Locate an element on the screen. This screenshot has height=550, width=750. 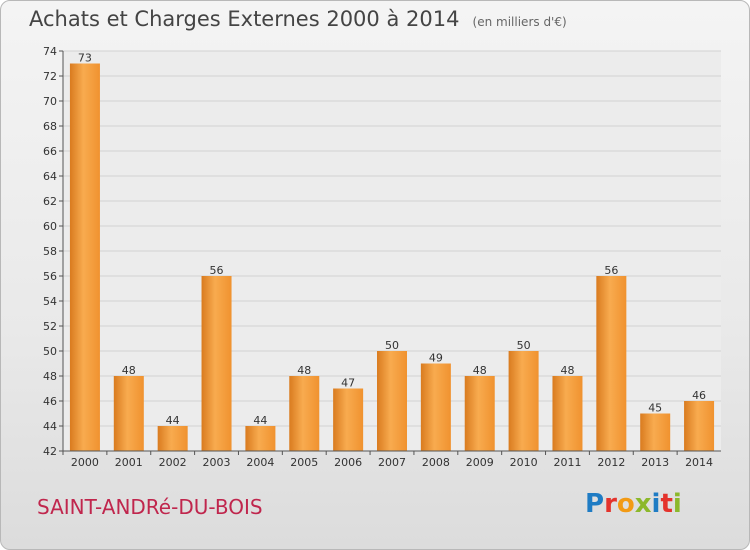
x-tick-label-2010: 2010 is located at coordinates (524, 462).